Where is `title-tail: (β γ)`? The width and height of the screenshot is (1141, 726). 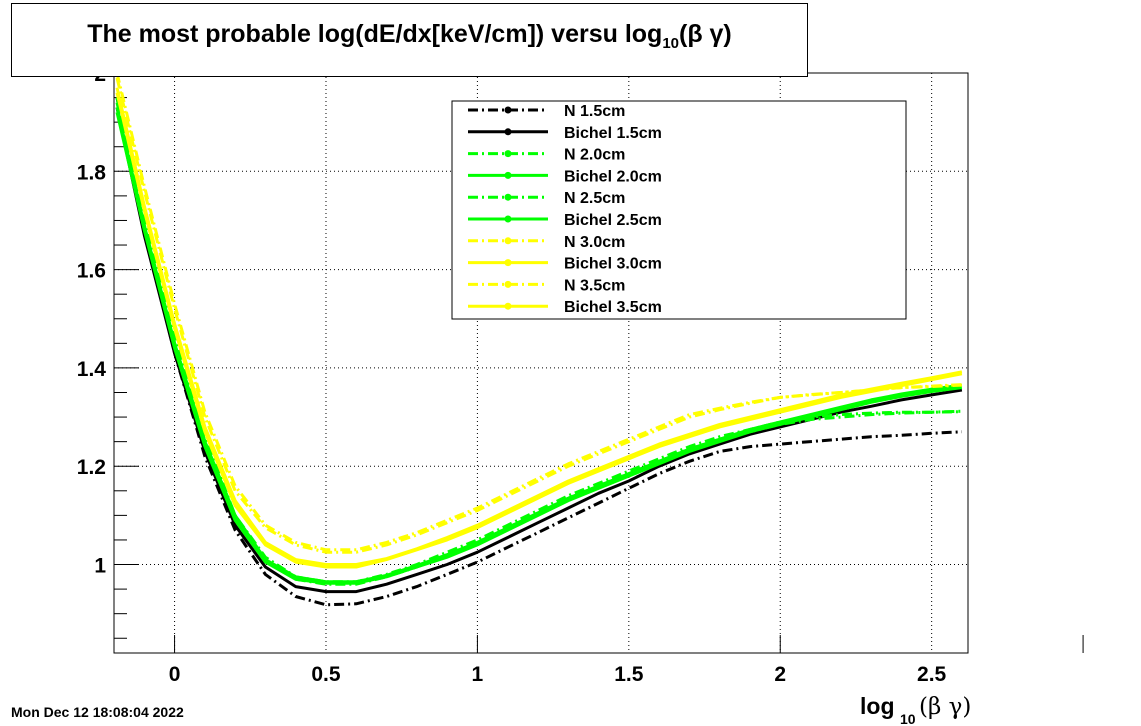
title-tail: (β γ) is located at coordinates (705, 34).